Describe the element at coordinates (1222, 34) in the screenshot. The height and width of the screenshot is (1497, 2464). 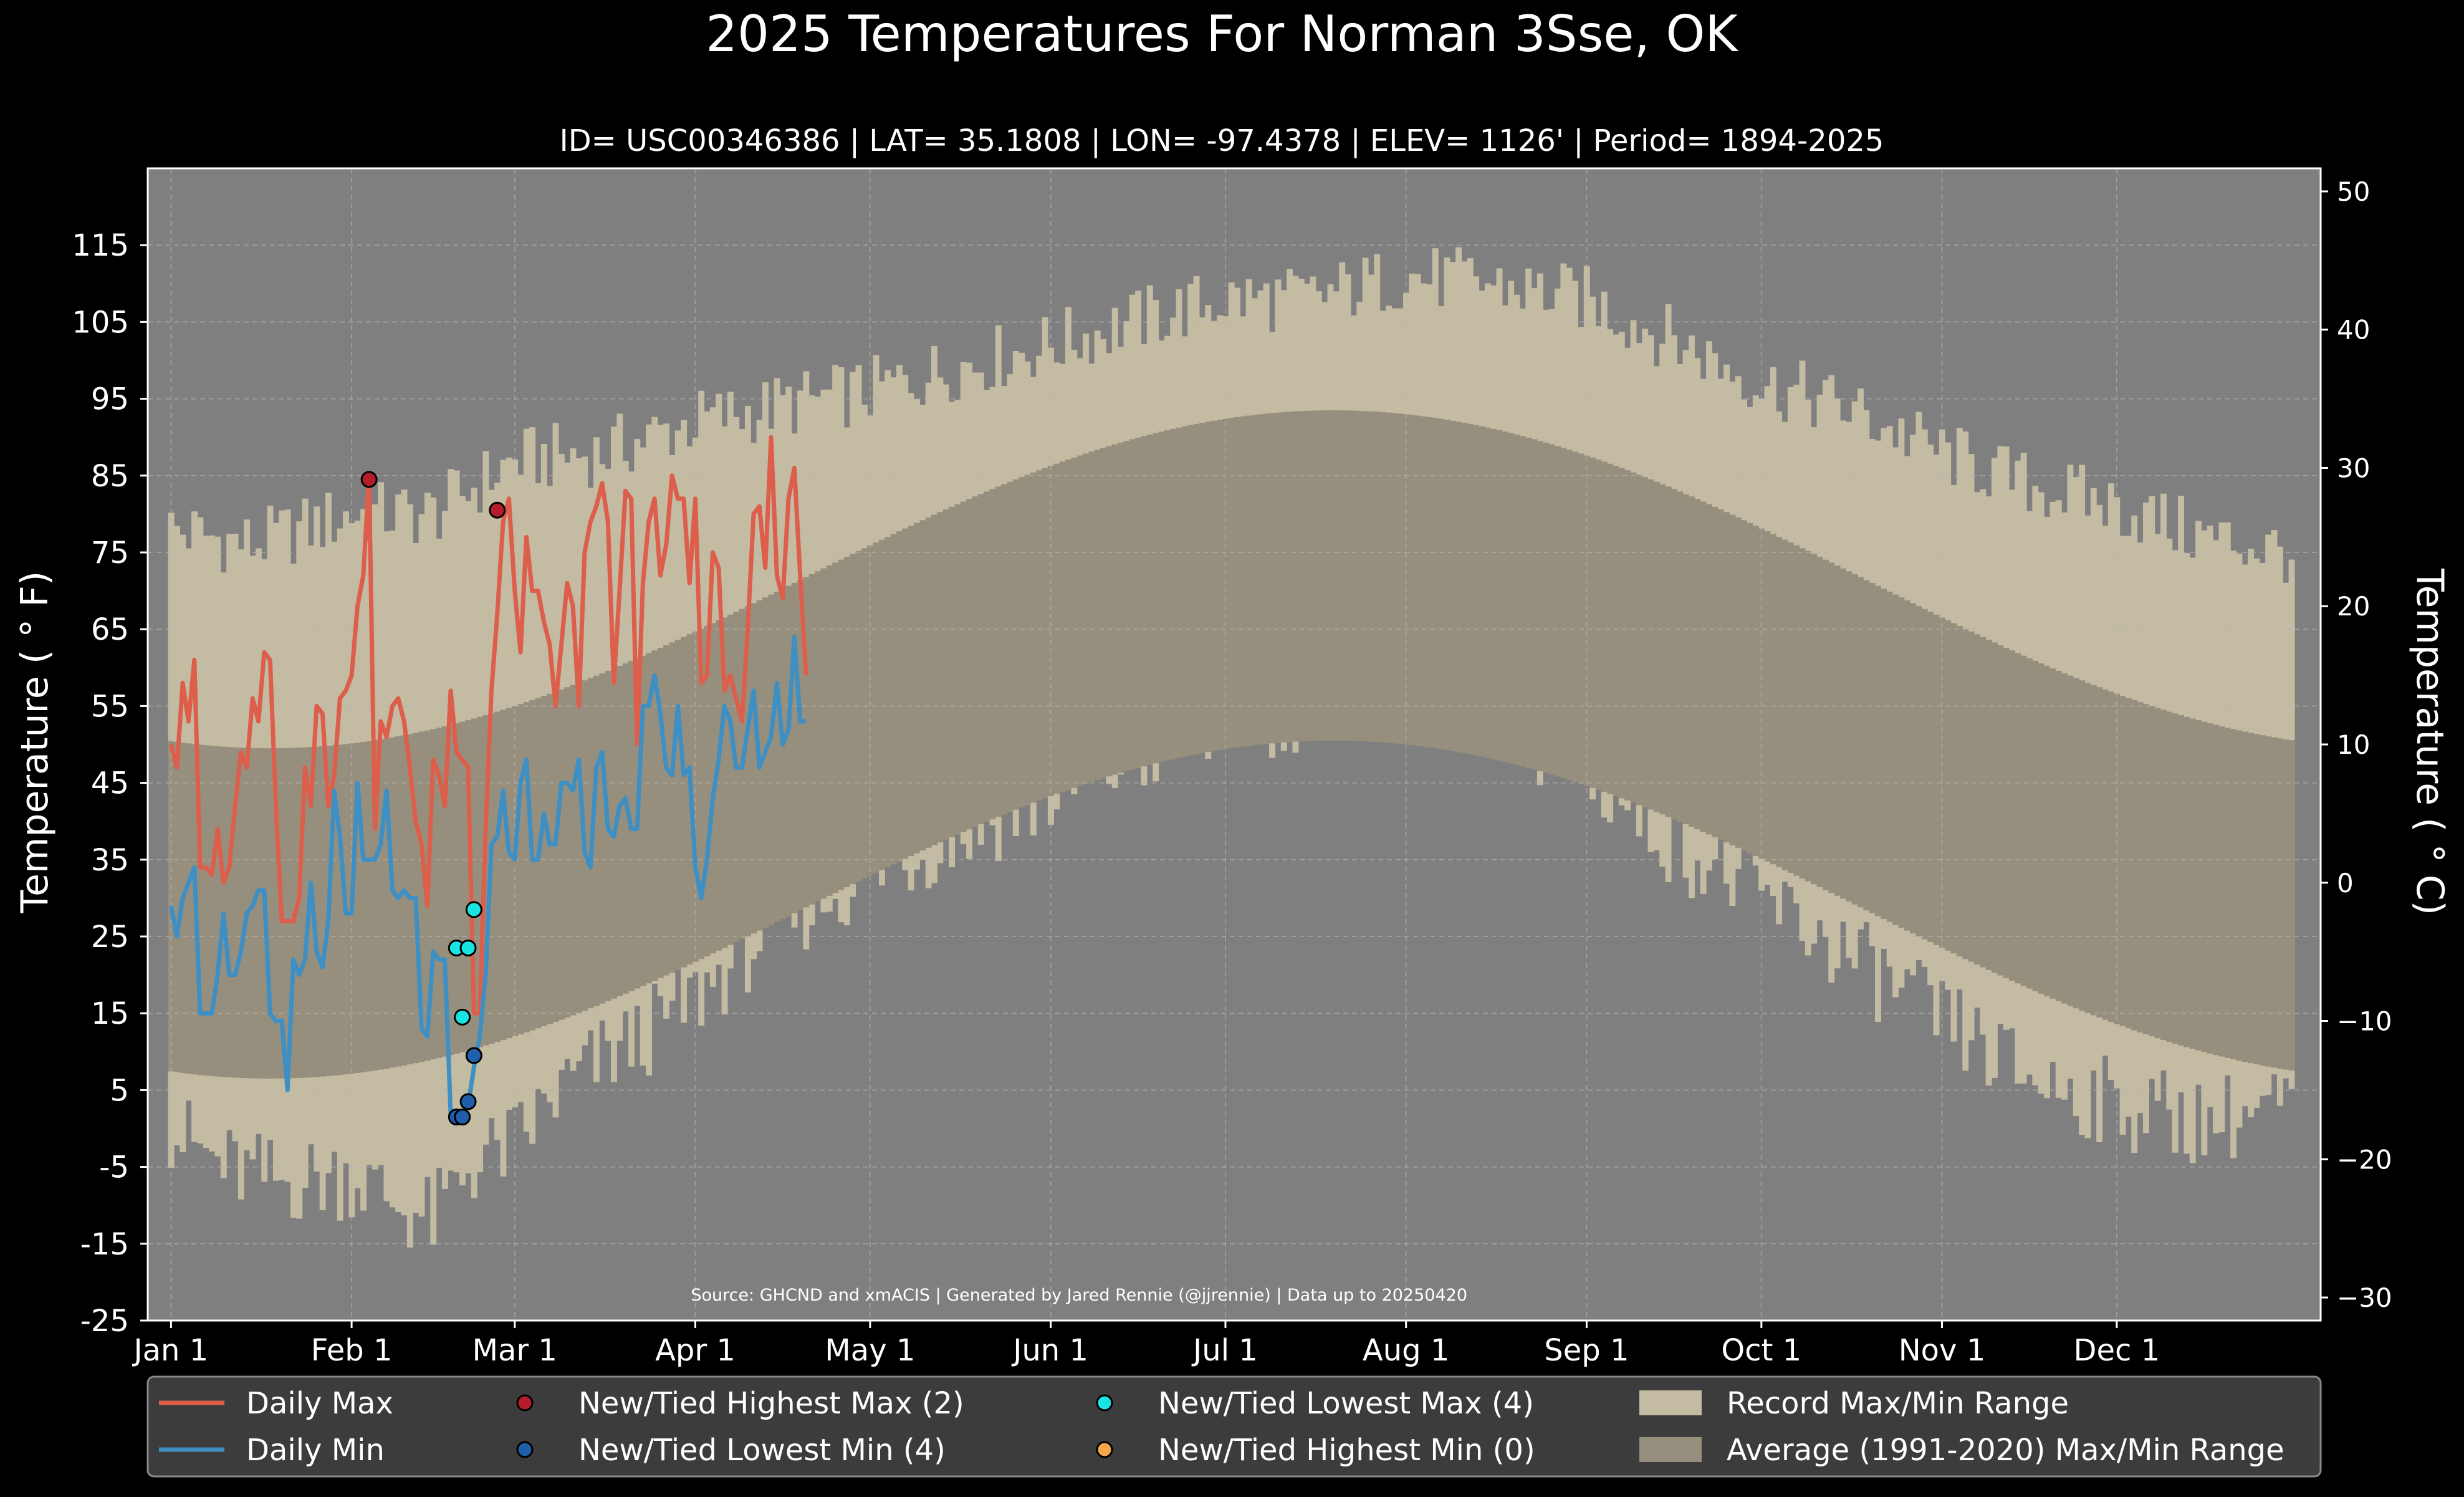
I see `chart-title: 2025 Temperatures For Norman 3Sse, OK` at that location.